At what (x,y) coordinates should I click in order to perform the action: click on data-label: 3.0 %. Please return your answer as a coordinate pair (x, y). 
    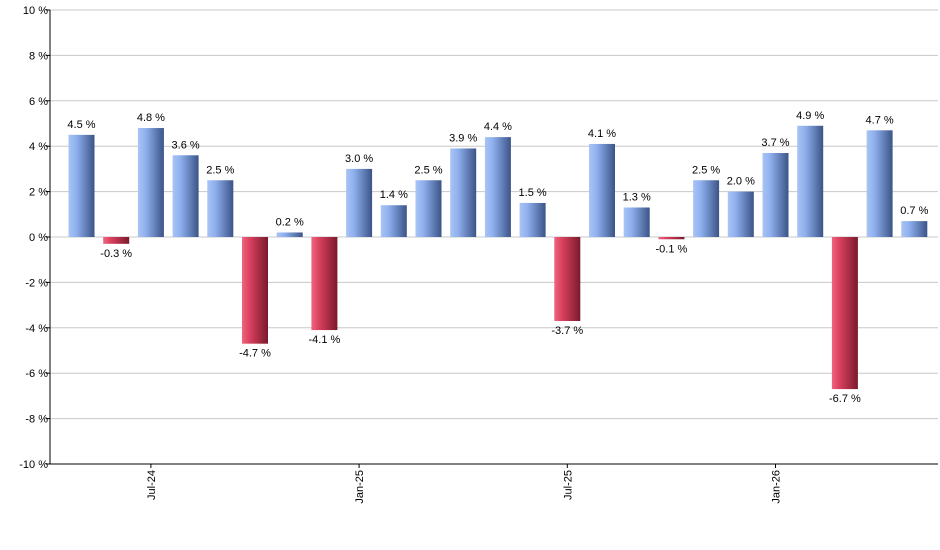
    Looking at the image, I should click on (359, 159).